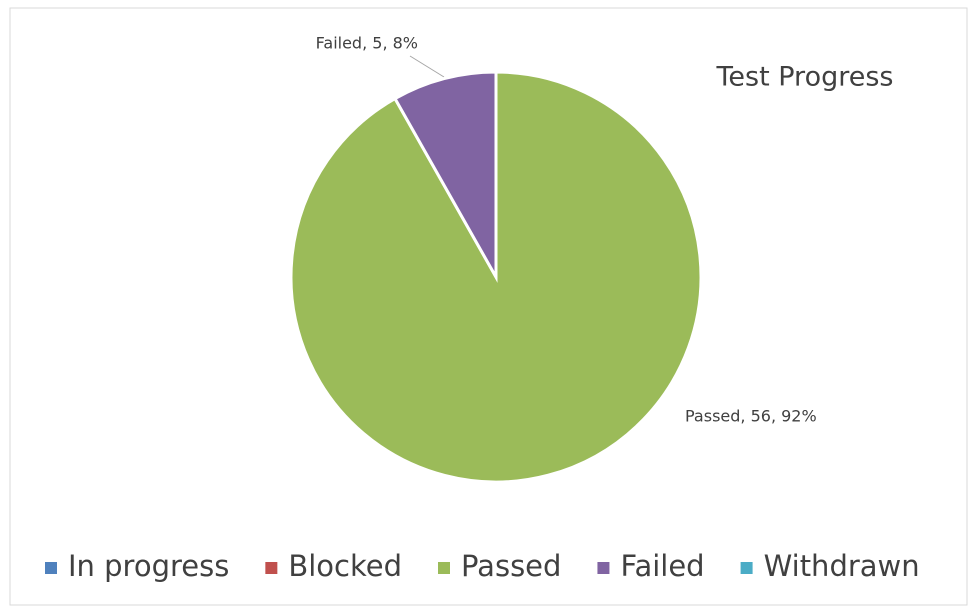 The height and width of the screenshot is (614, 972). I want to click on legend-label: Passed, so click(511, 566).